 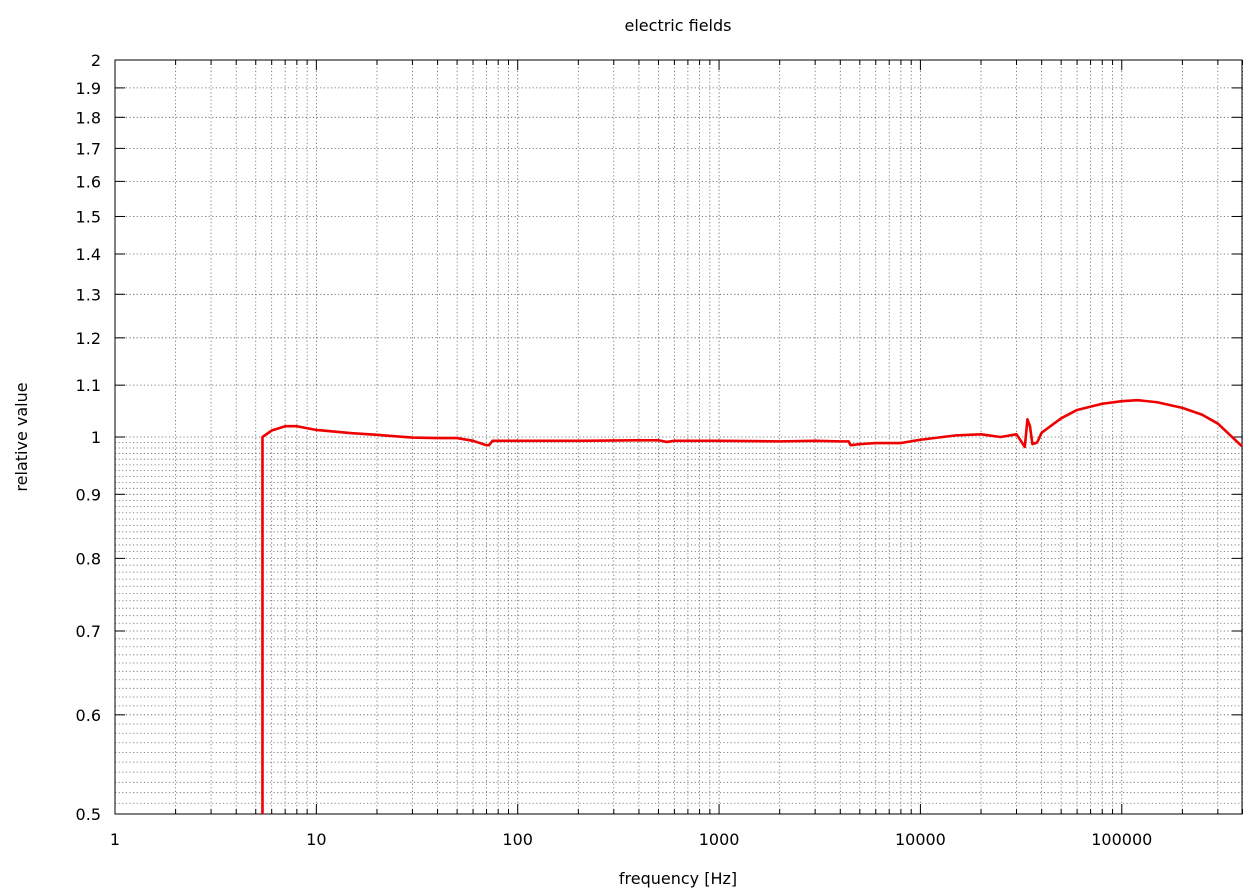 What do you see at coordinates (88, 254) in the screenshot?
I see `y-tick-label: 1.4` at bounding box center [88, 254].